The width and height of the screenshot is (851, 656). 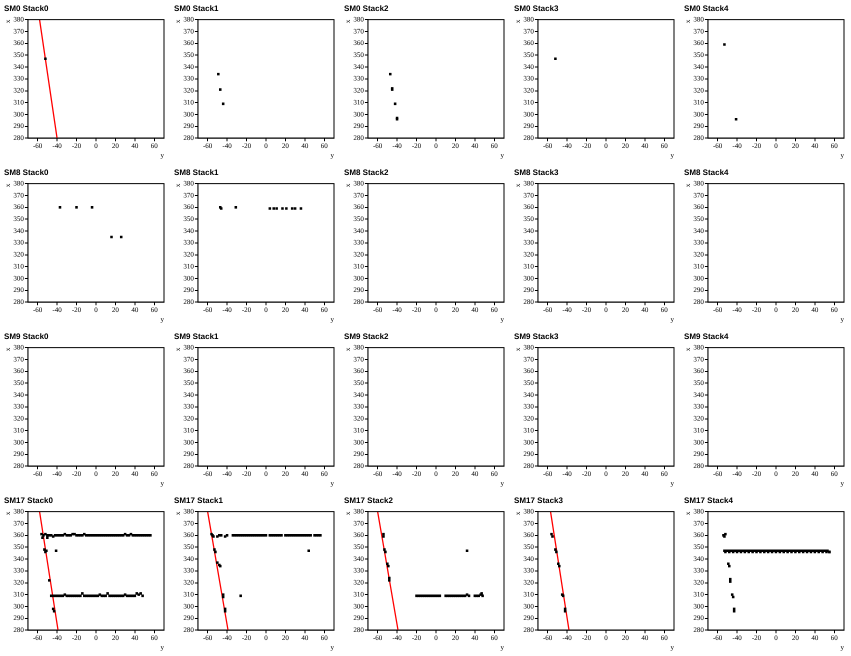 I want to click on chart-title: SM17 Stack4, so click(x=709, y=501).